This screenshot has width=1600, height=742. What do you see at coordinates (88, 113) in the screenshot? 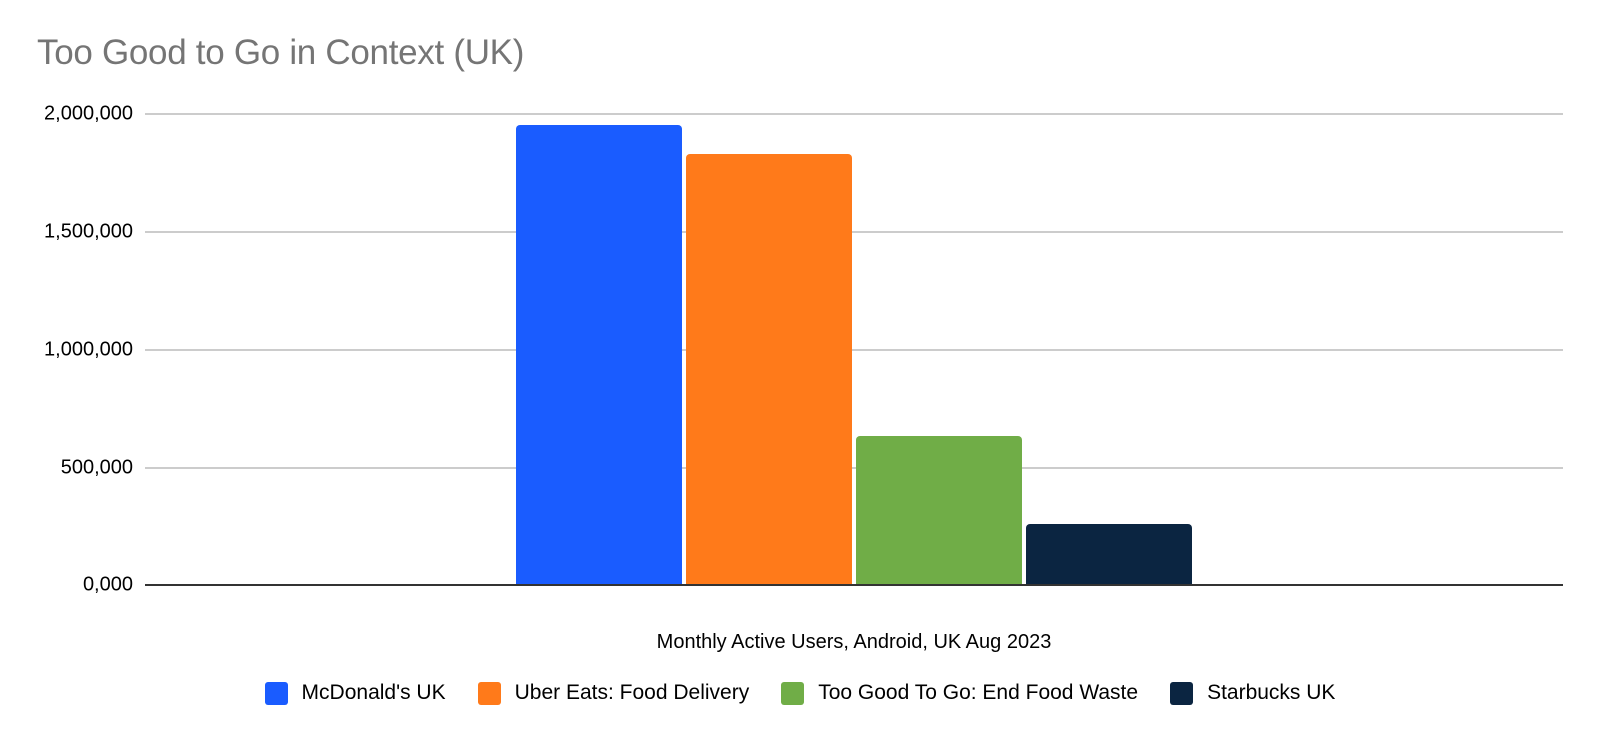
I see `y-tick-label: 2,000,000` at bounding box center [88, 113].